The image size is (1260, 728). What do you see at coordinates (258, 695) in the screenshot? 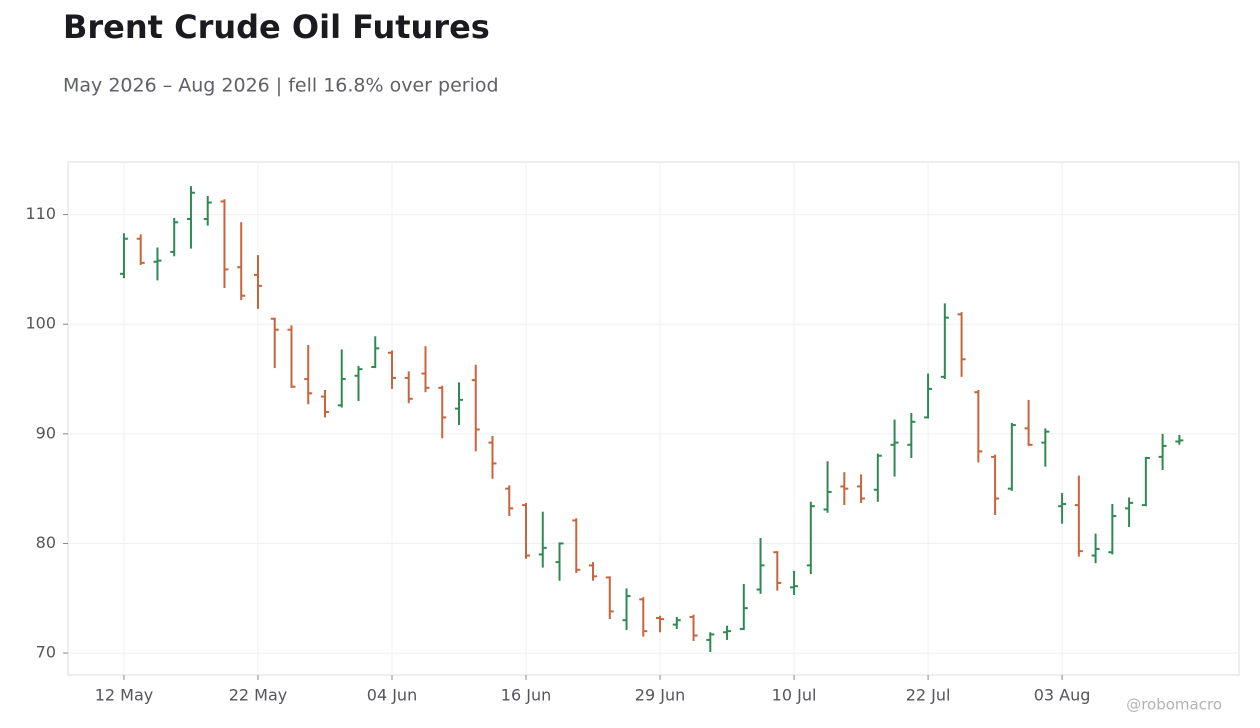
I see `x-tick-label: 22 May` at bounding box center [258, 695].